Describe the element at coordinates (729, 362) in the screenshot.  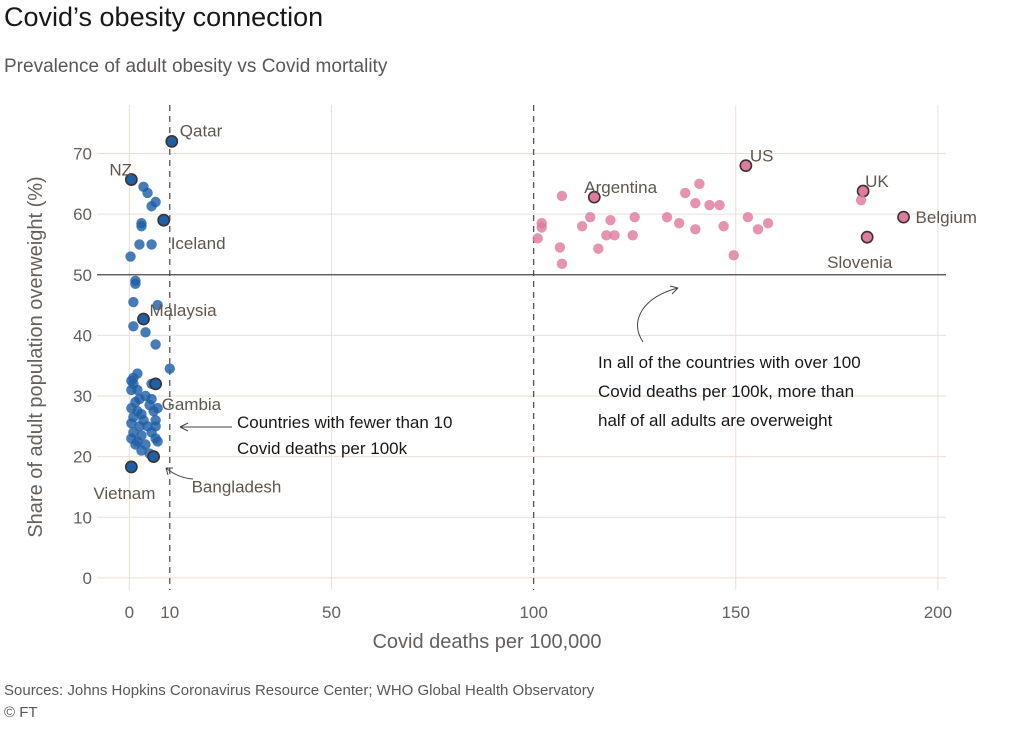
I see `annotation-high-text: In all of the countries with over 100` at that location.